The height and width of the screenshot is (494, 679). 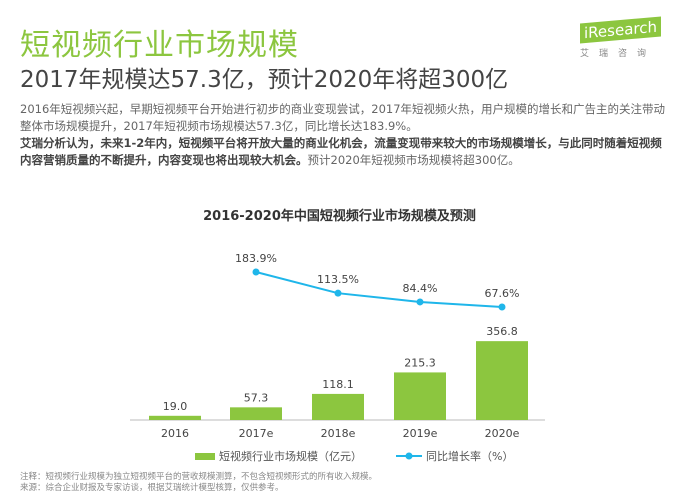 What do you see at coordinates (256, 397) in the screenshot?
I see `bar-label: 57.3` at bounding box center [256, 397].